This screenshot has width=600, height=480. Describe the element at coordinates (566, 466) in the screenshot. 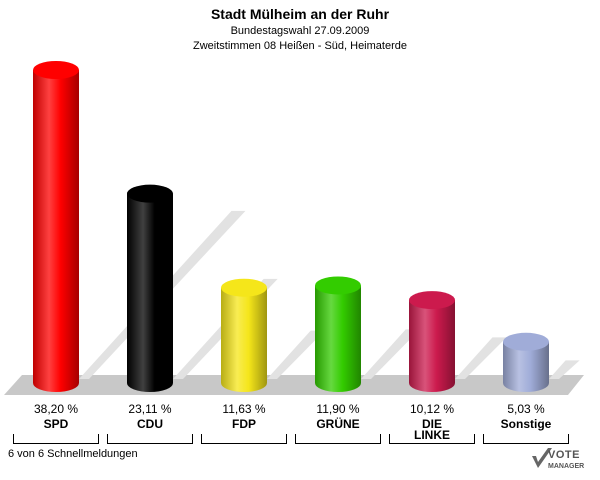

I see `logo-text-manager: MANAGER` at that location.